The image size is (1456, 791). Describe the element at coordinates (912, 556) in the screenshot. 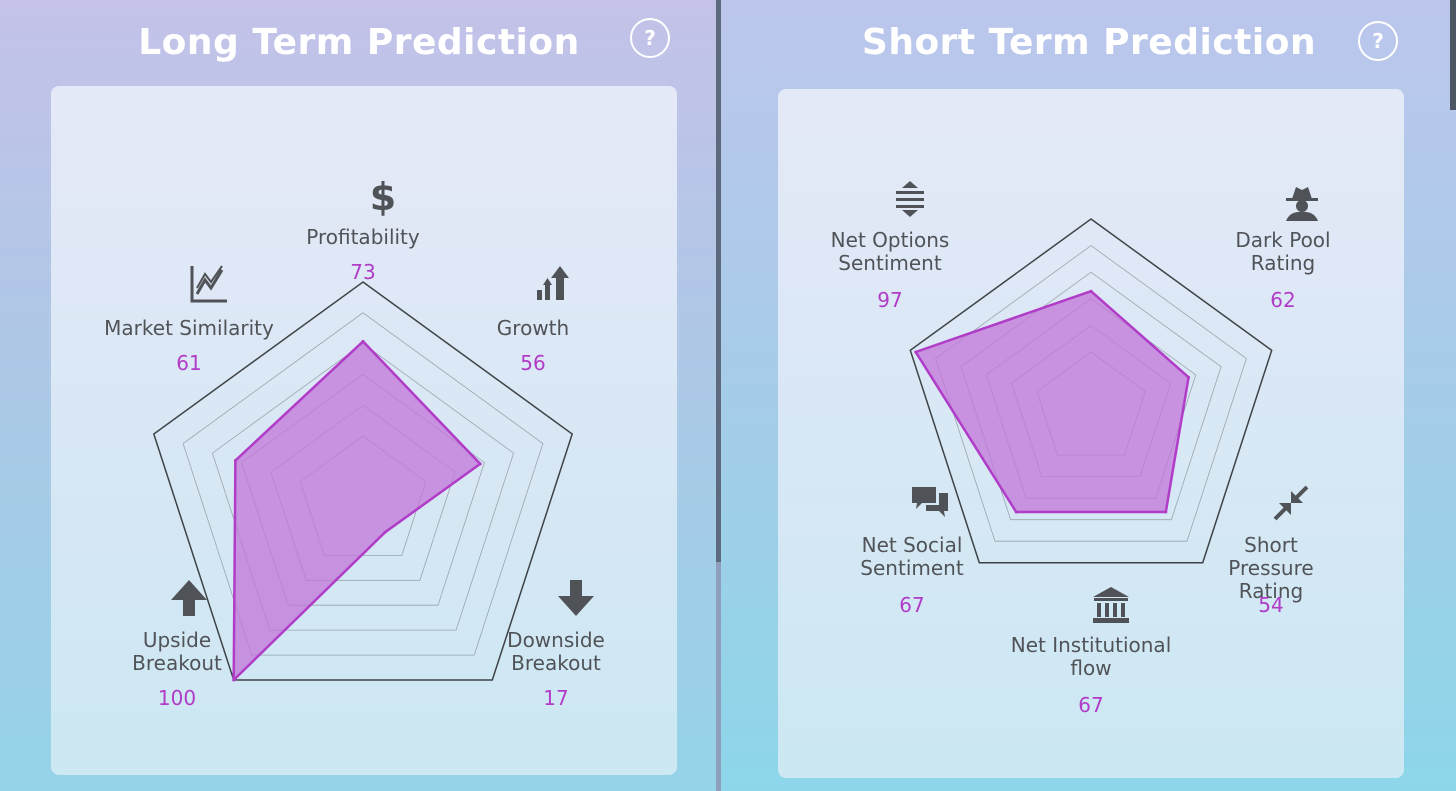

I see `axis-label: Net Social Sentiment` at that location.